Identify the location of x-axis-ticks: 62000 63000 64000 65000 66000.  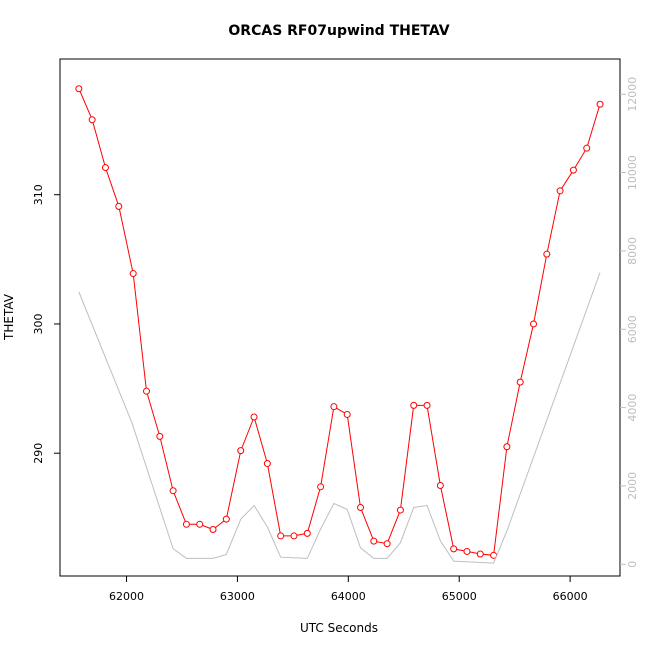
(348, 589).